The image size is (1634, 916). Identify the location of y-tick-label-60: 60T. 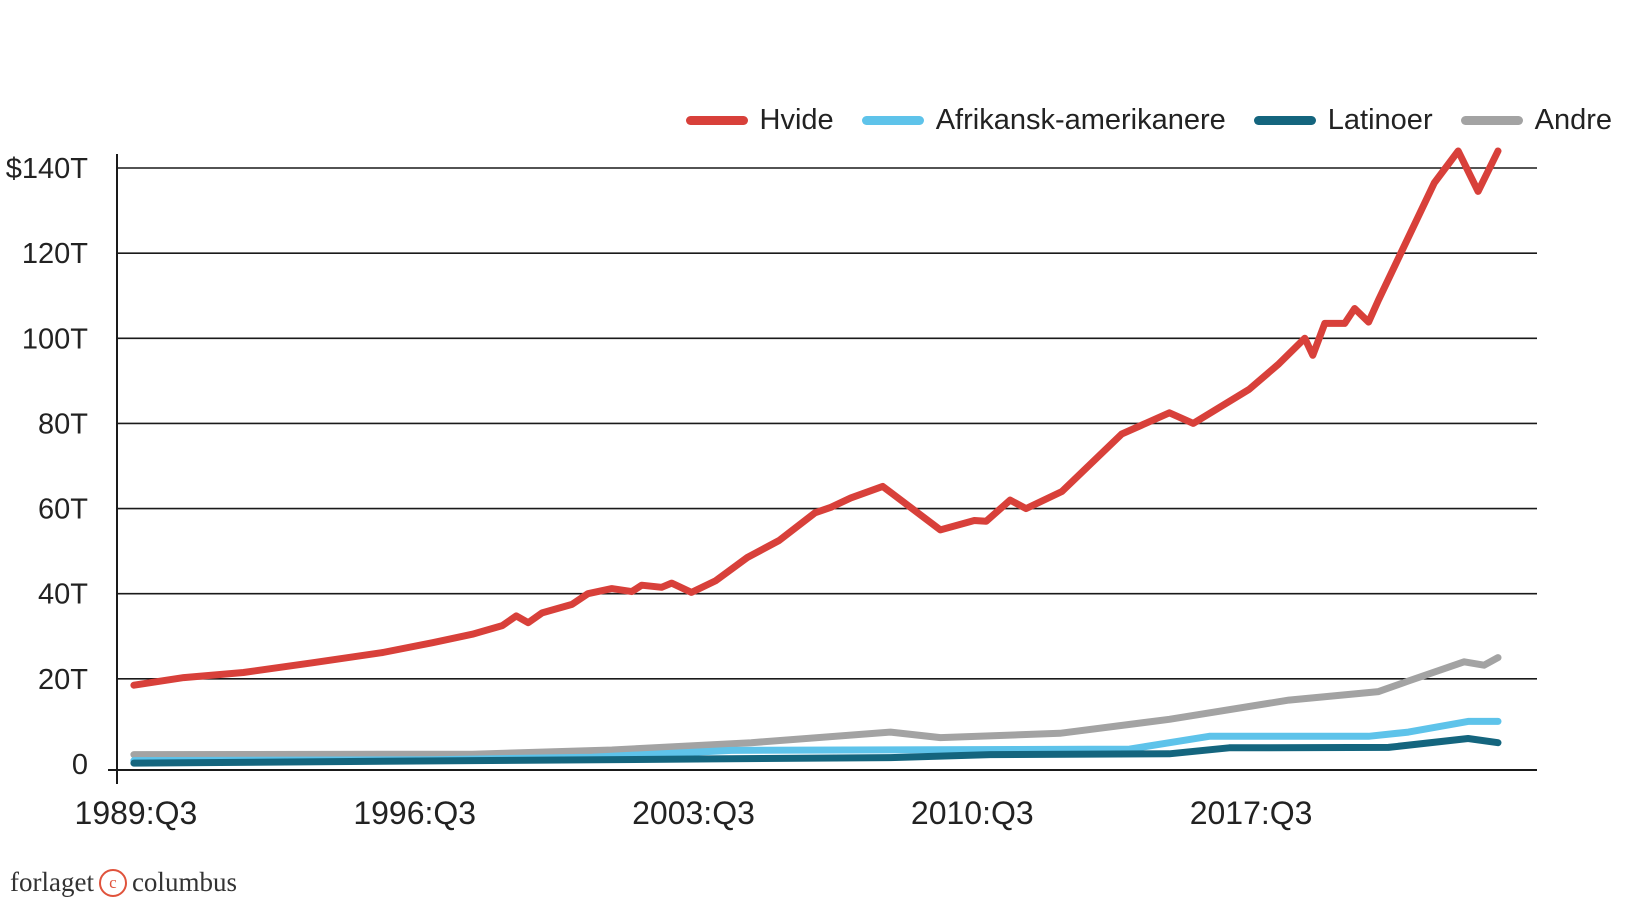
(63, 510).